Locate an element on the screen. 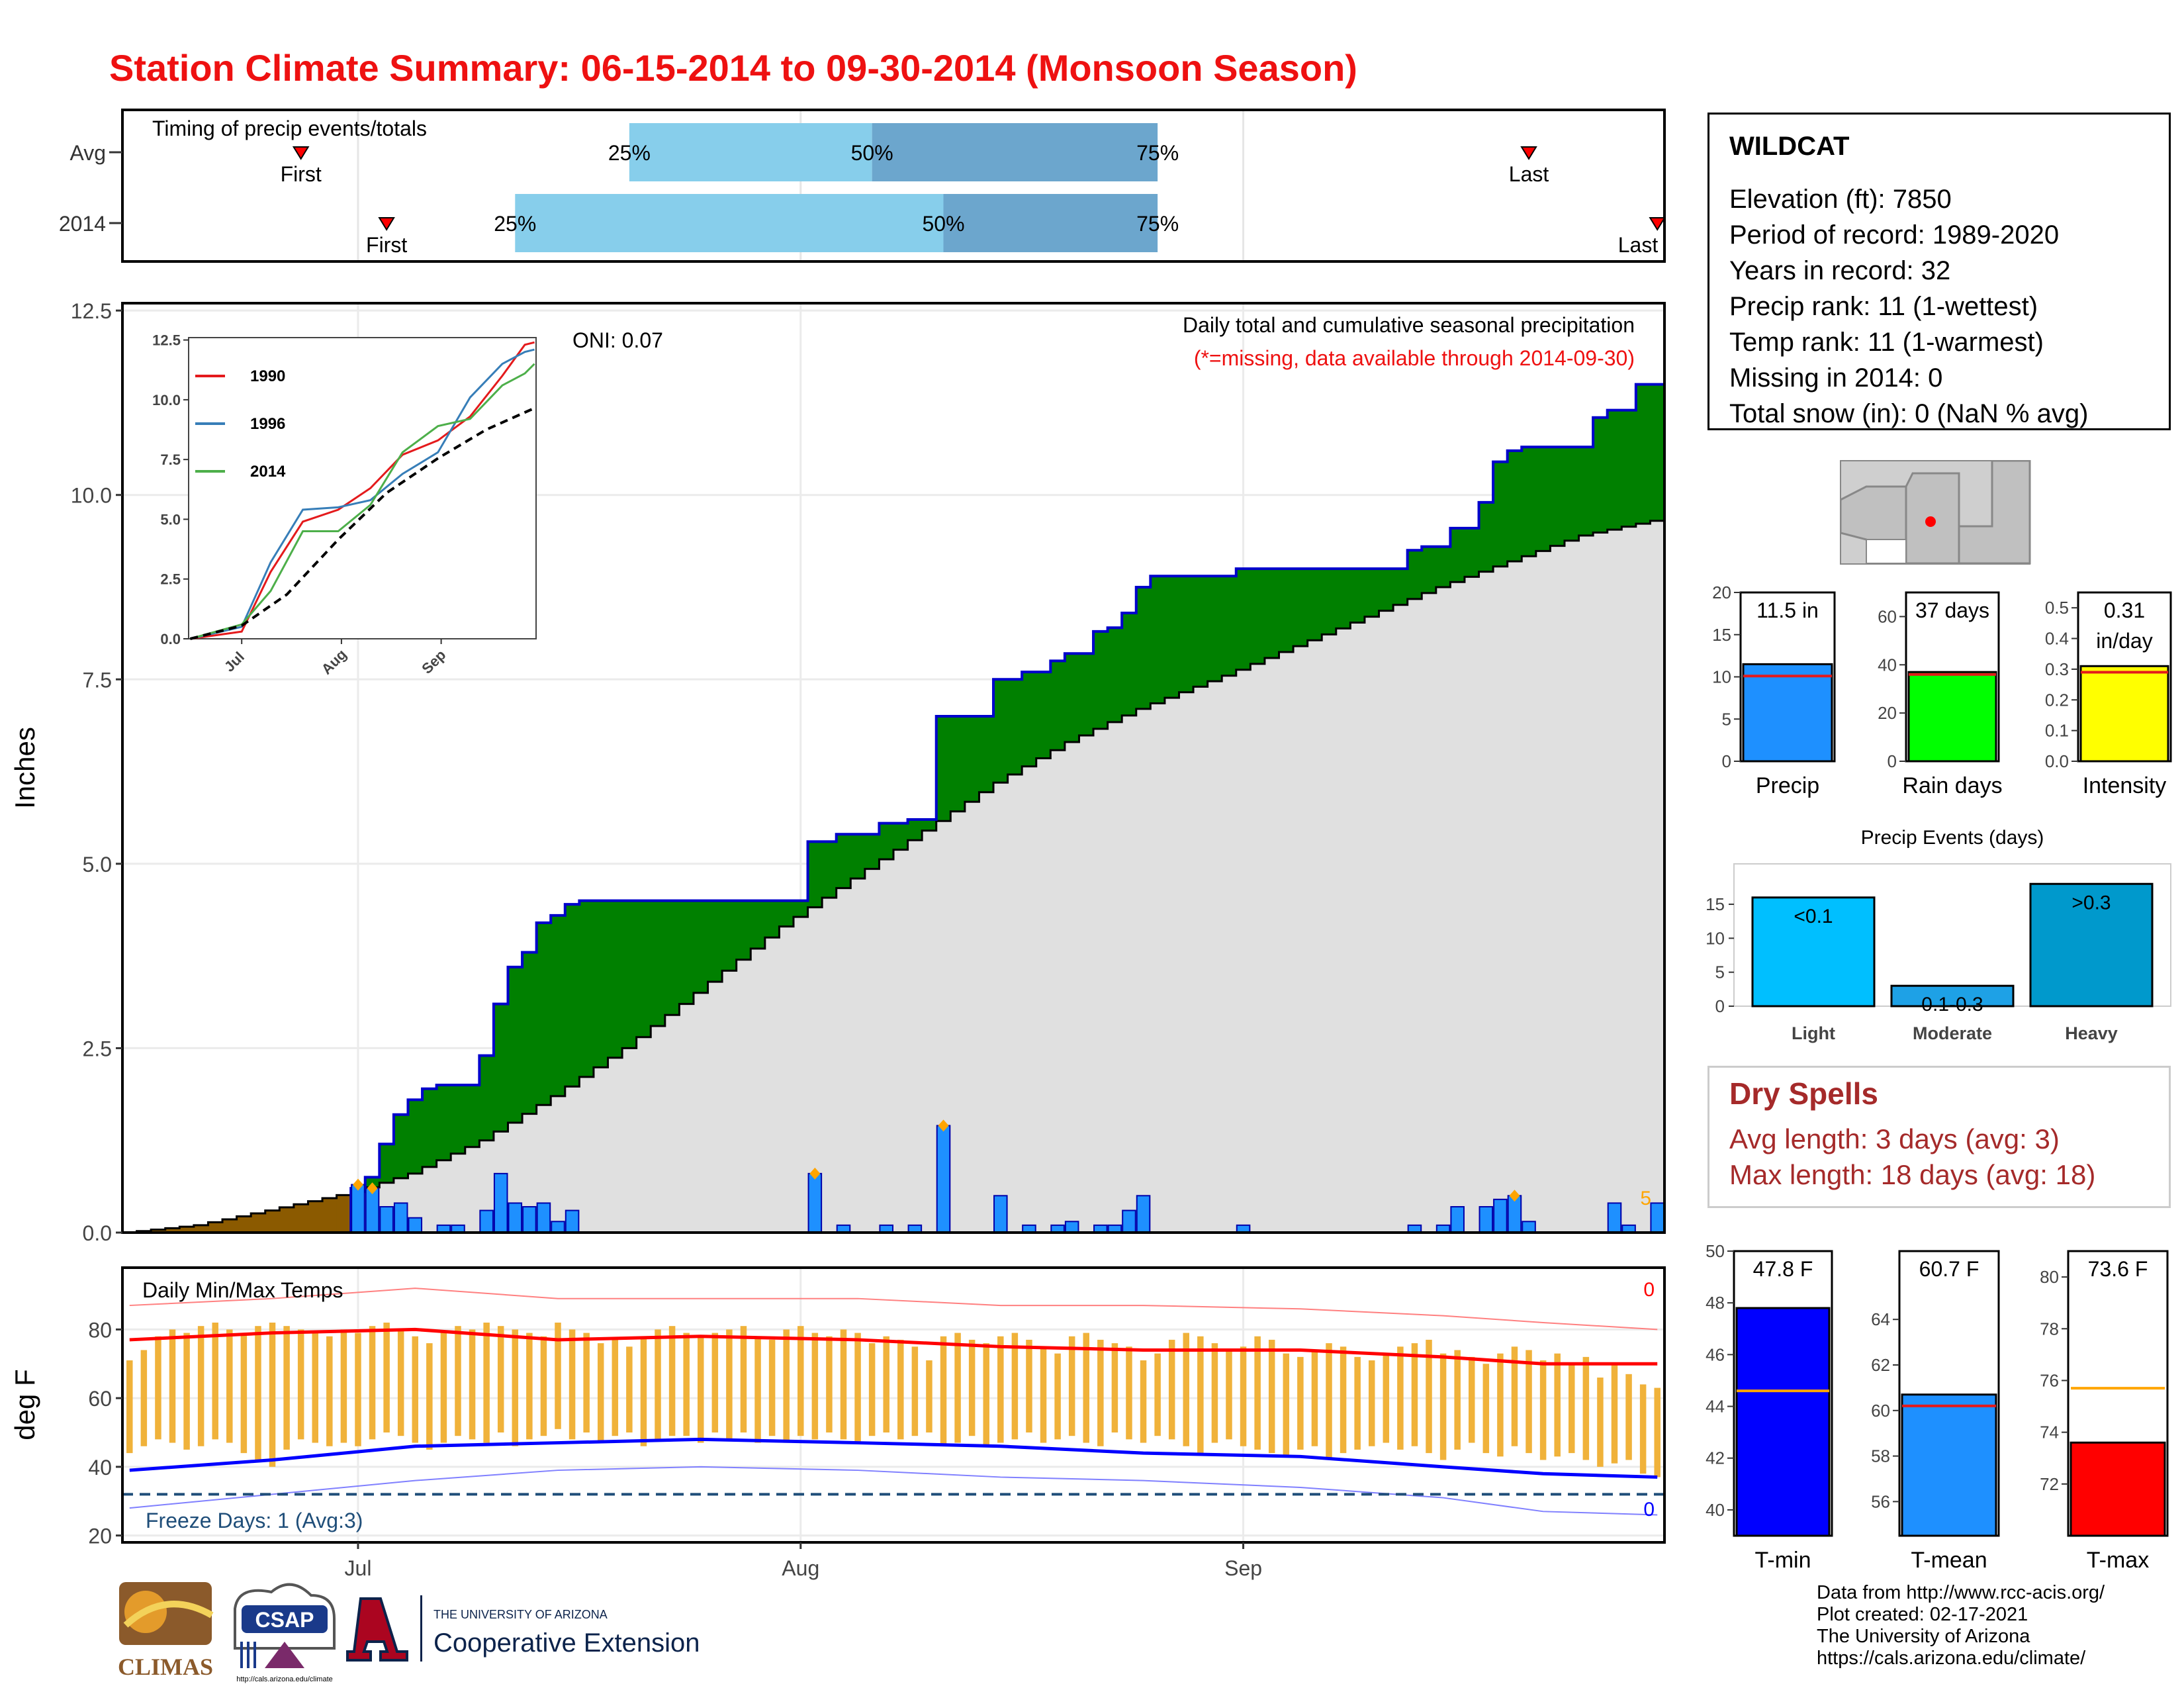  y-tick-label: 10 is located at coordinates (1721, 677).